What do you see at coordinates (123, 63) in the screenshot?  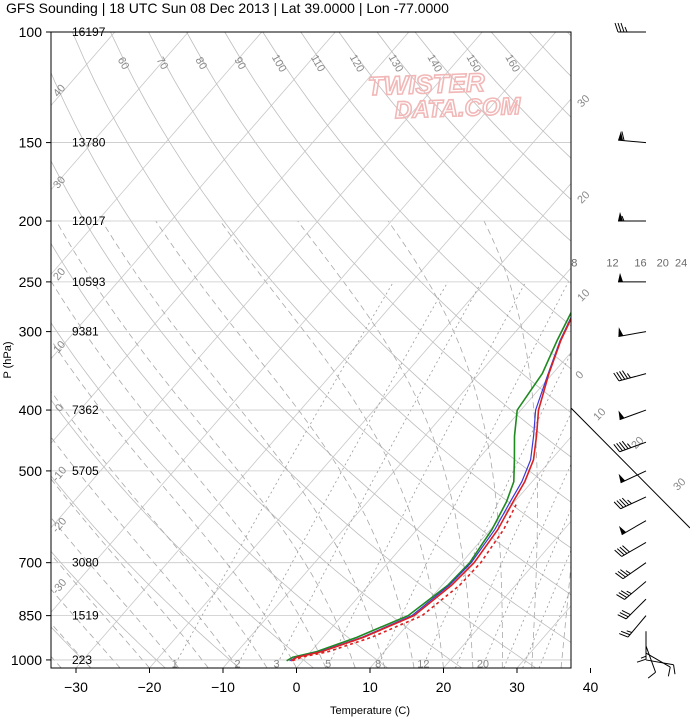 I see `dry-adiabat-label: 60` at bounding box center [123, 63].